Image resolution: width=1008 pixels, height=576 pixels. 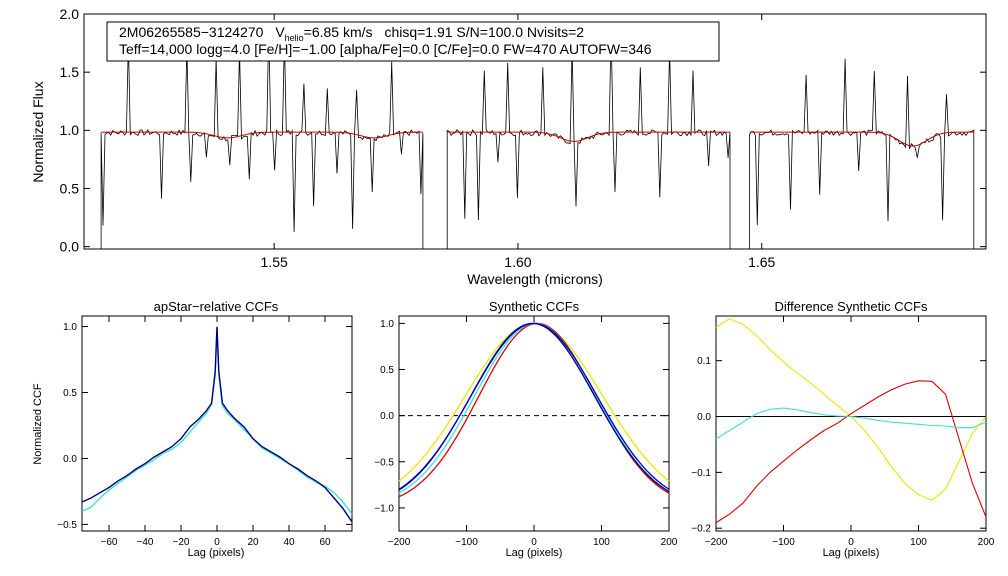 I want to click on synthetic-ccf-xtick-label: 200, so click(x=669, y=542).